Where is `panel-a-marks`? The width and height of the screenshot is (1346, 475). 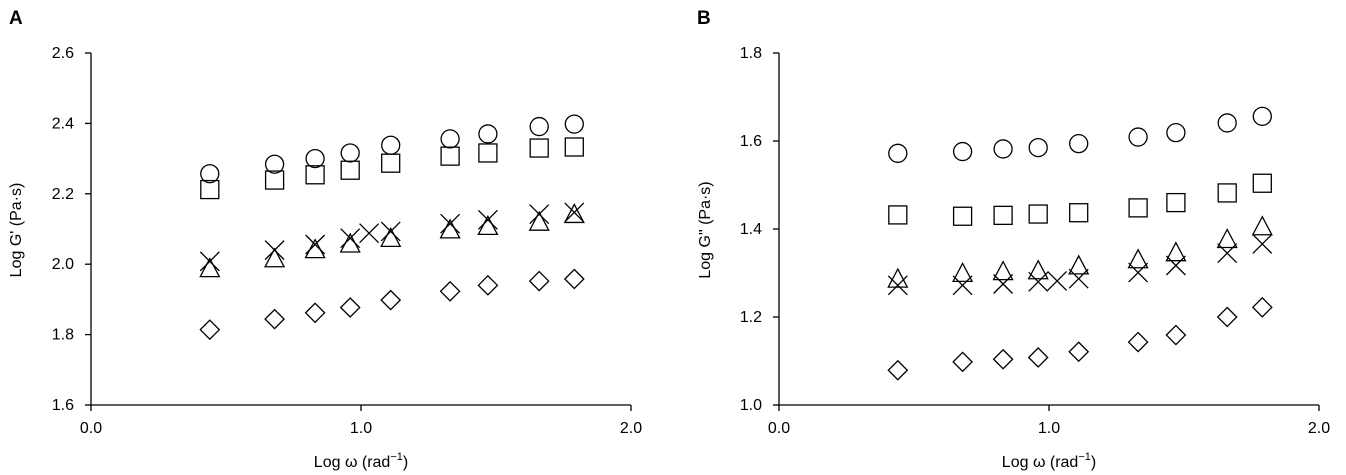 panel-a-marks is located at coordinates (392, 227).